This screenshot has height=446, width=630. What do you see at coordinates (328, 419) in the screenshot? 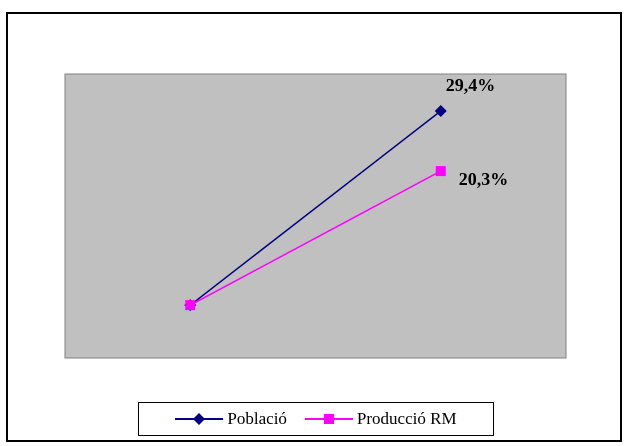
I see `legend-swatch-produccio-rm` at bounding box center [328, 419].